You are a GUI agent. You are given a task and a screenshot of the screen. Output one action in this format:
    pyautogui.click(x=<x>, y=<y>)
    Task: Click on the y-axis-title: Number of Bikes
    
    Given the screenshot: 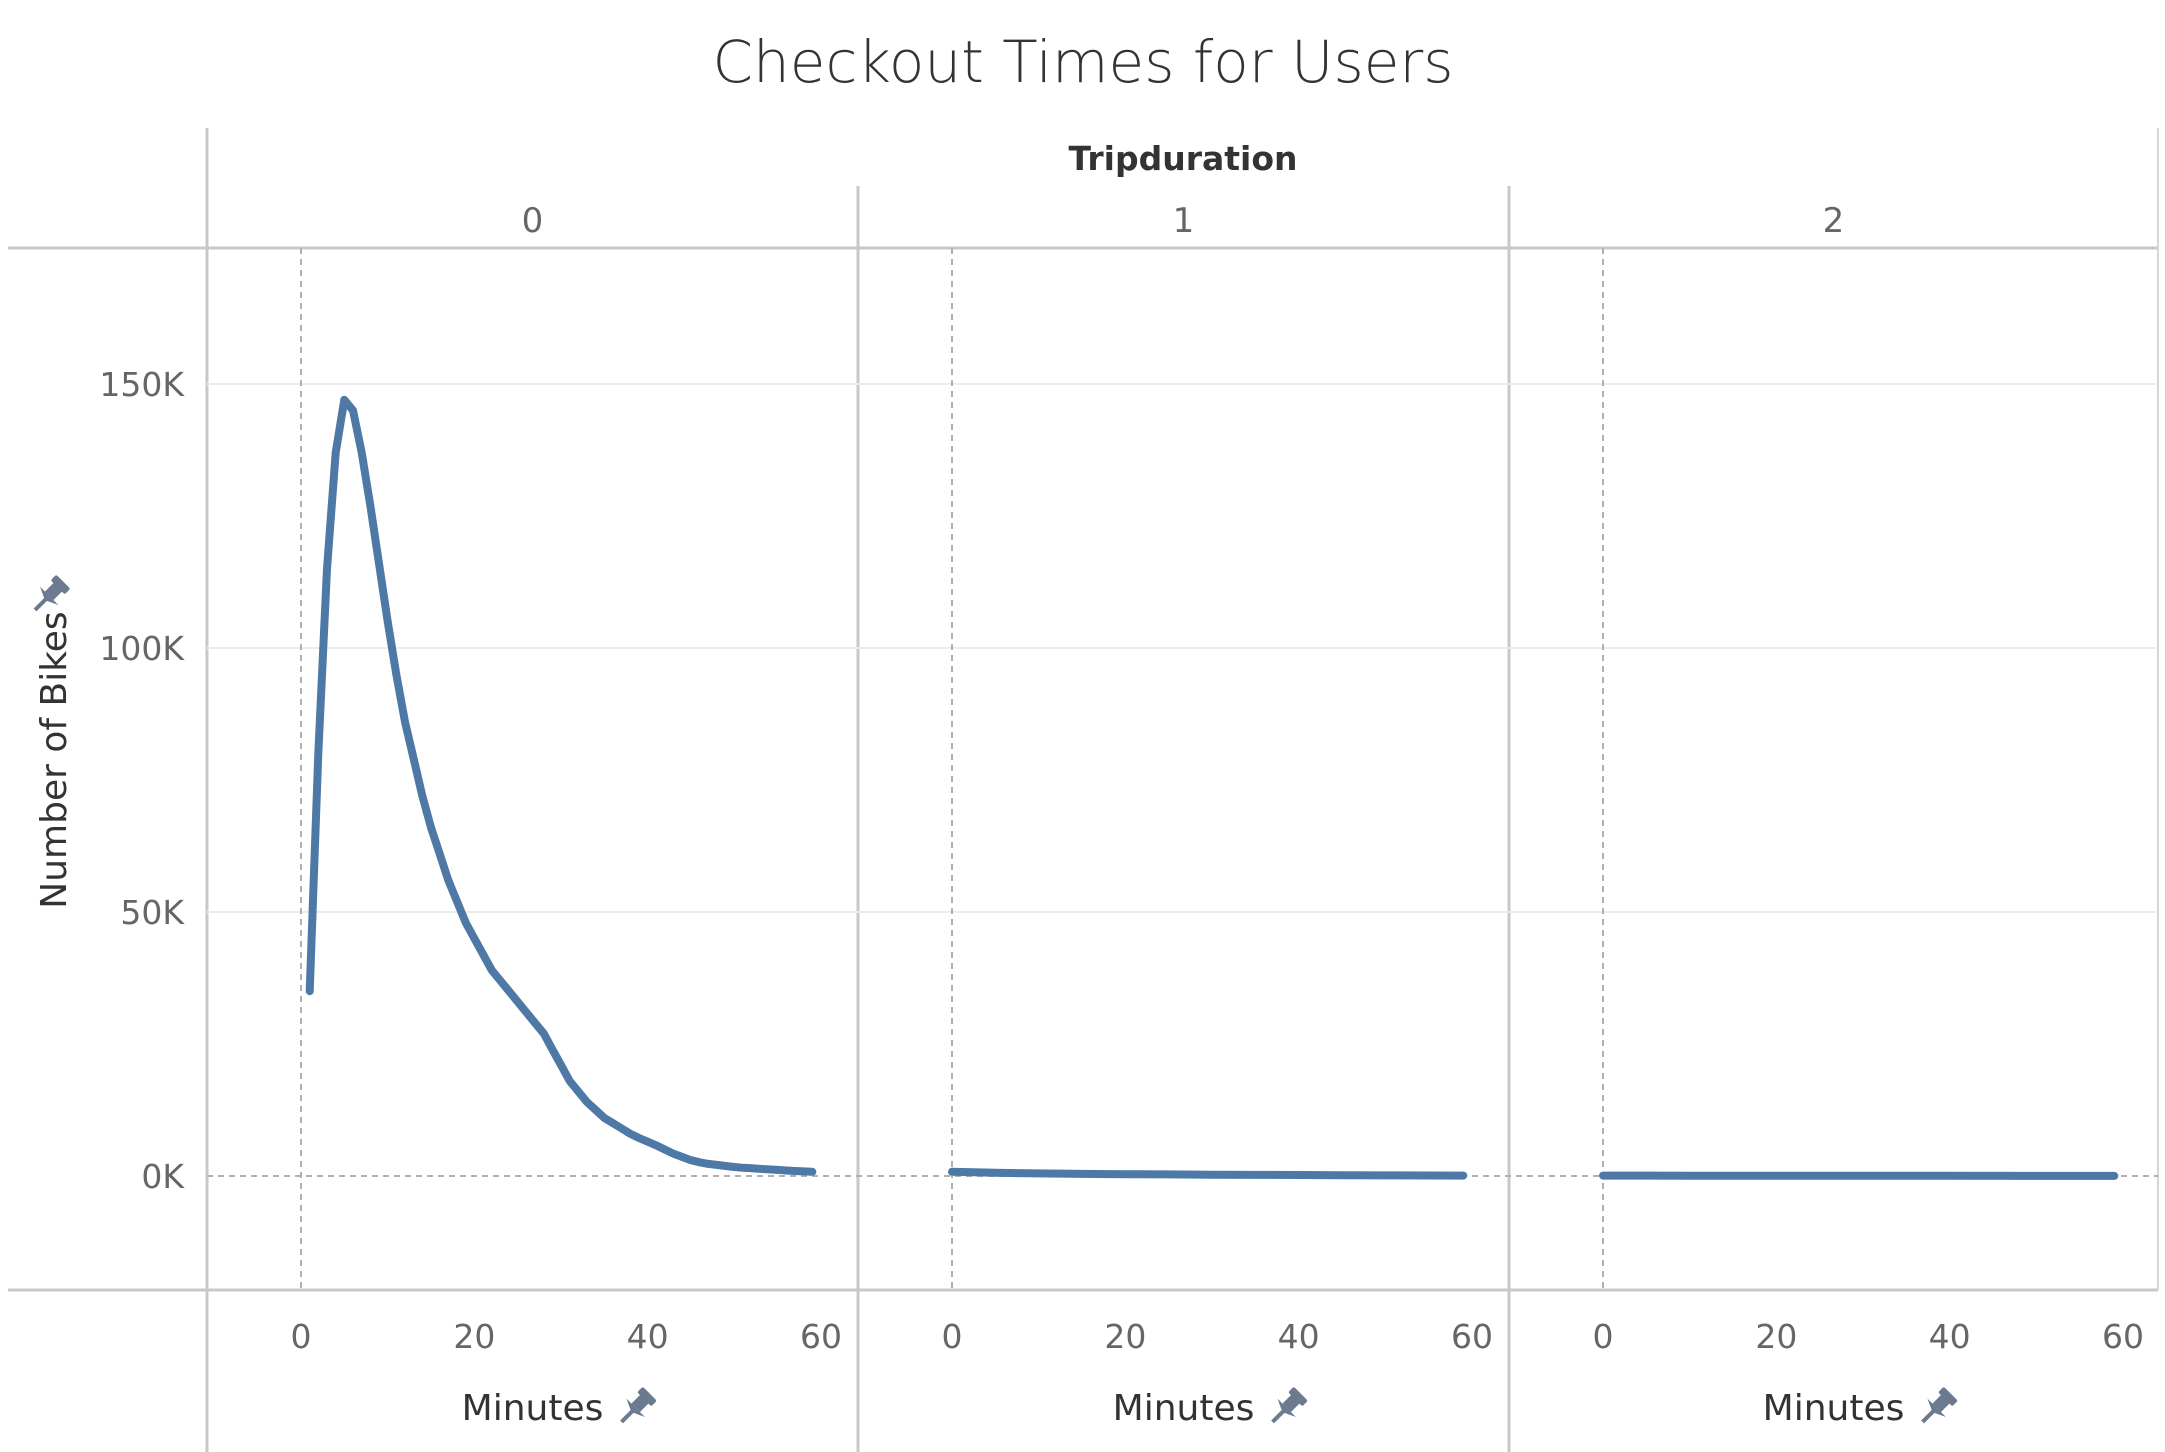 What is the action you would take?
    pyautogui.click(x=54, y=759)
    